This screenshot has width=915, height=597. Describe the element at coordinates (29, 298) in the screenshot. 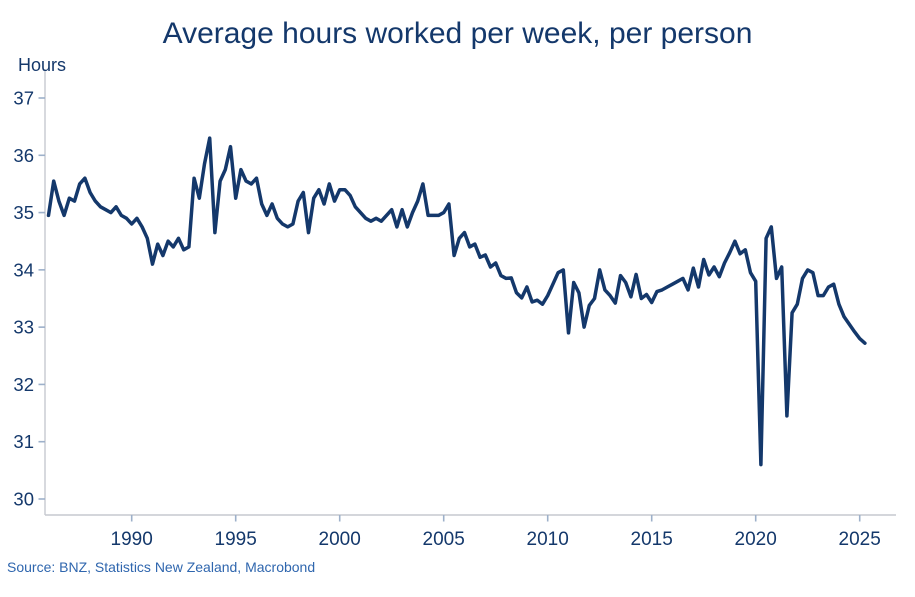

I see `y-axis: 30 31 32 33 34 35 36 37` at that location.